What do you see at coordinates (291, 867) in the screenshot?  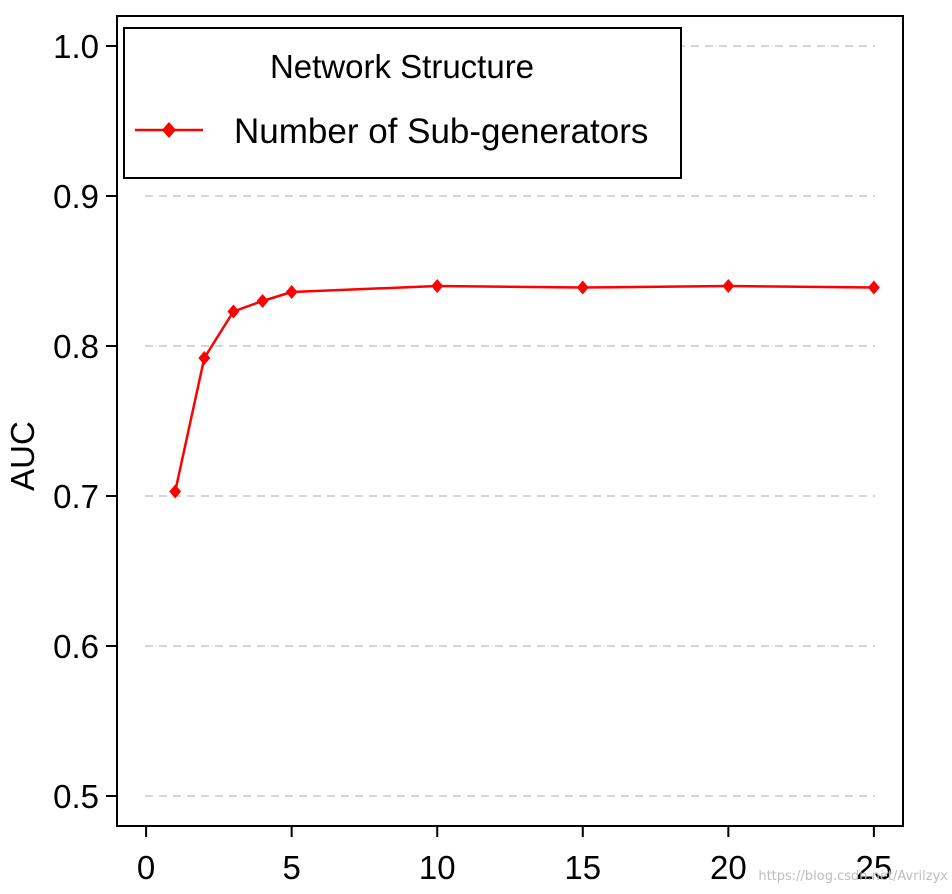 I see `x-tick-label: 5` at bounding box center [291, 867].